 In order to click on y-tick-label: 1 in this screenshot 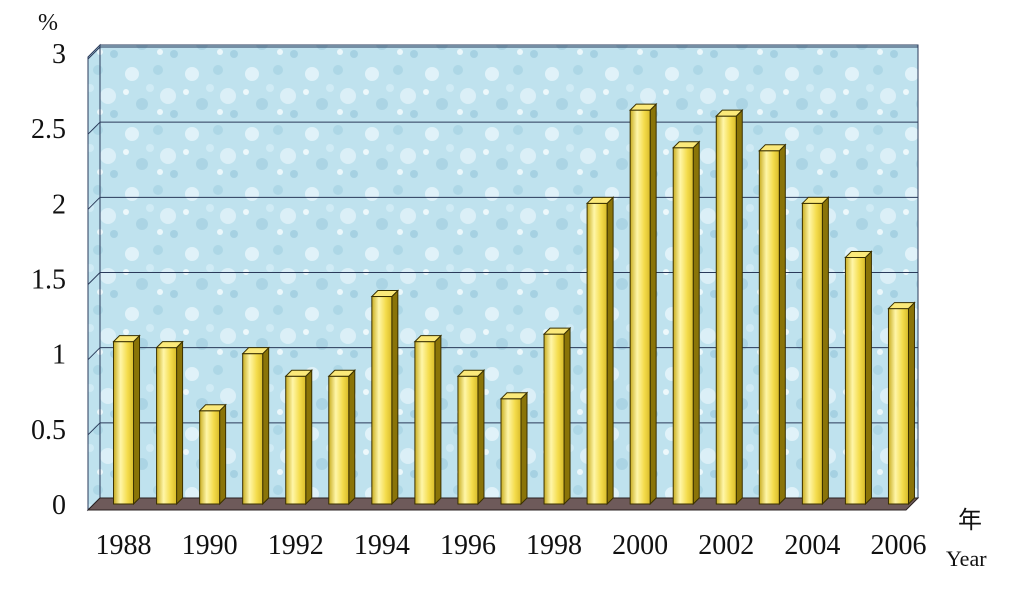, I will do `click(59, 355)`.